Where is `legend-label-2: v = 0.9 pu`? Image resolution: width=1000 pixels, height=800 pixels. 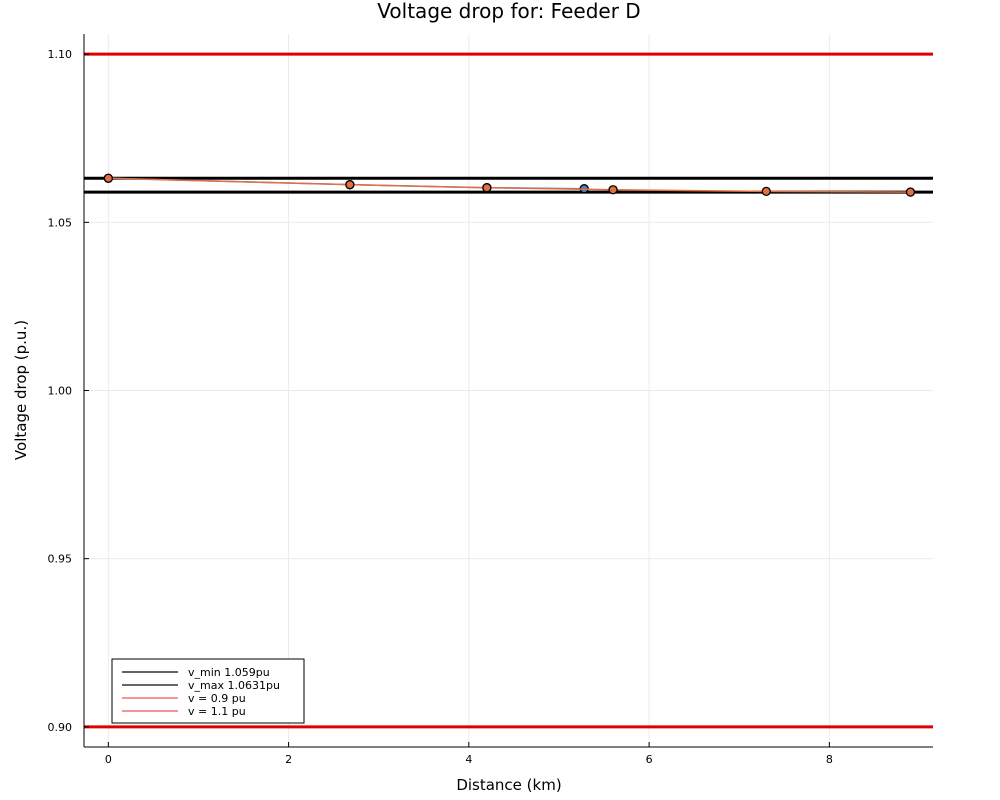 legend-label-2: v = 0.9 pu is located at coordinates (217, 698).